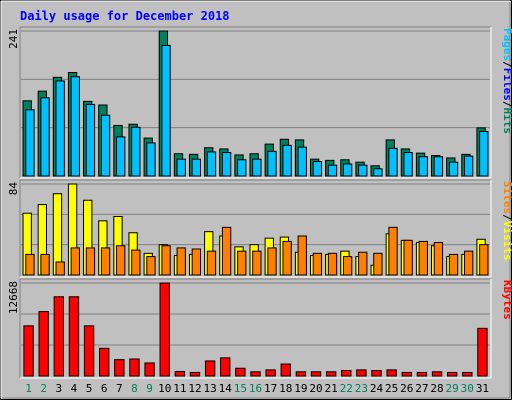  What do you see at coordinates (59, 388) in the screenshot?
I see `day-label-3: 3` at bounding box center [59, 388].